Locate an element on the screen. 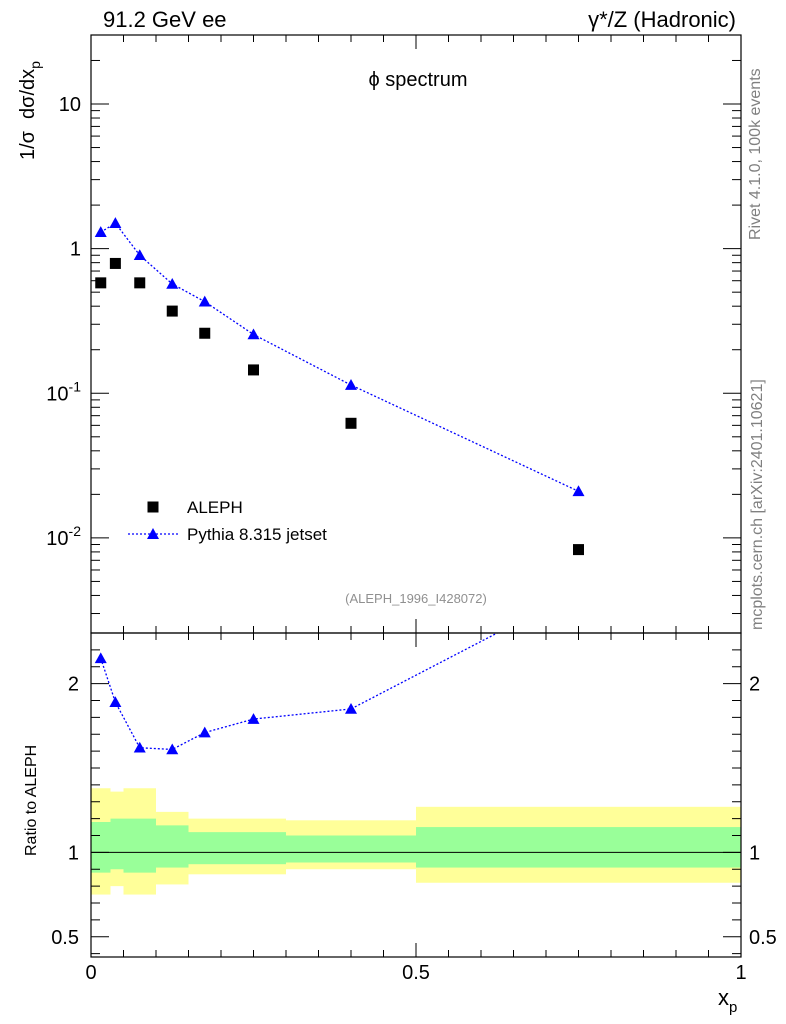 This screenshot has height=1024, width=786. legend-pythia-label: Pythia 8.315 jetset is located at coordinates (257, 534).